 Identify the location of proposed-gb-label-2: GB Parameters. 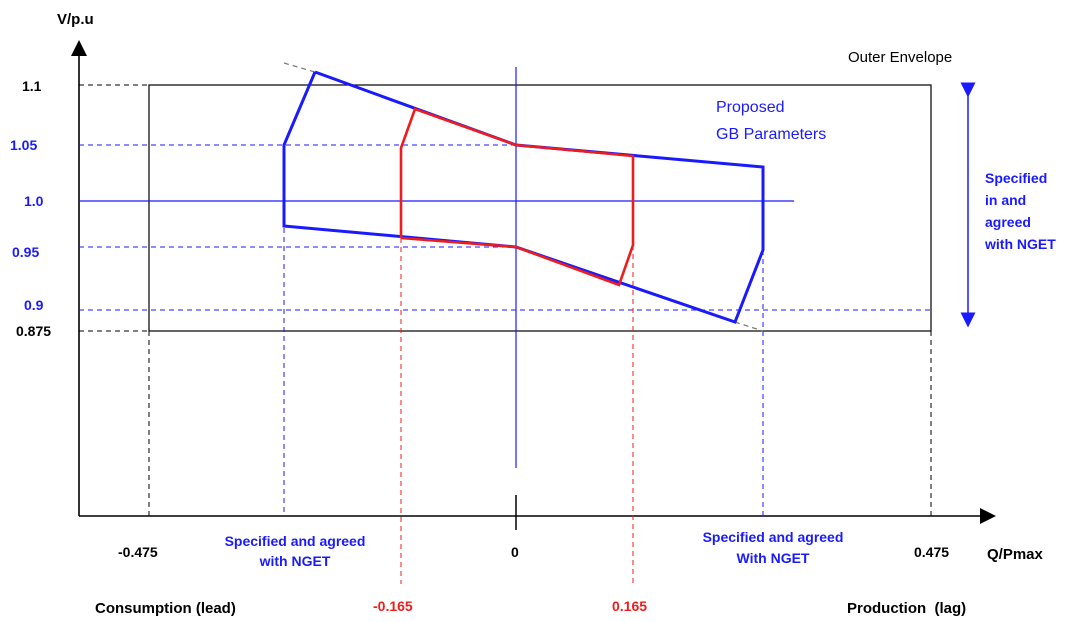
(771, 134).